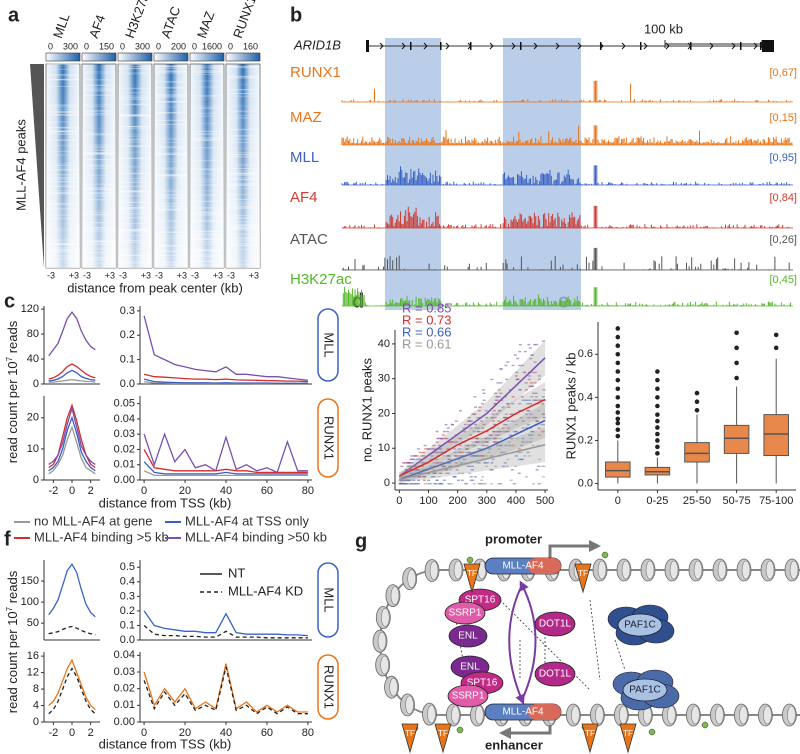  Describe the element at coordinates (544, 566) in the screenshot. I see `node-shade` at that location.